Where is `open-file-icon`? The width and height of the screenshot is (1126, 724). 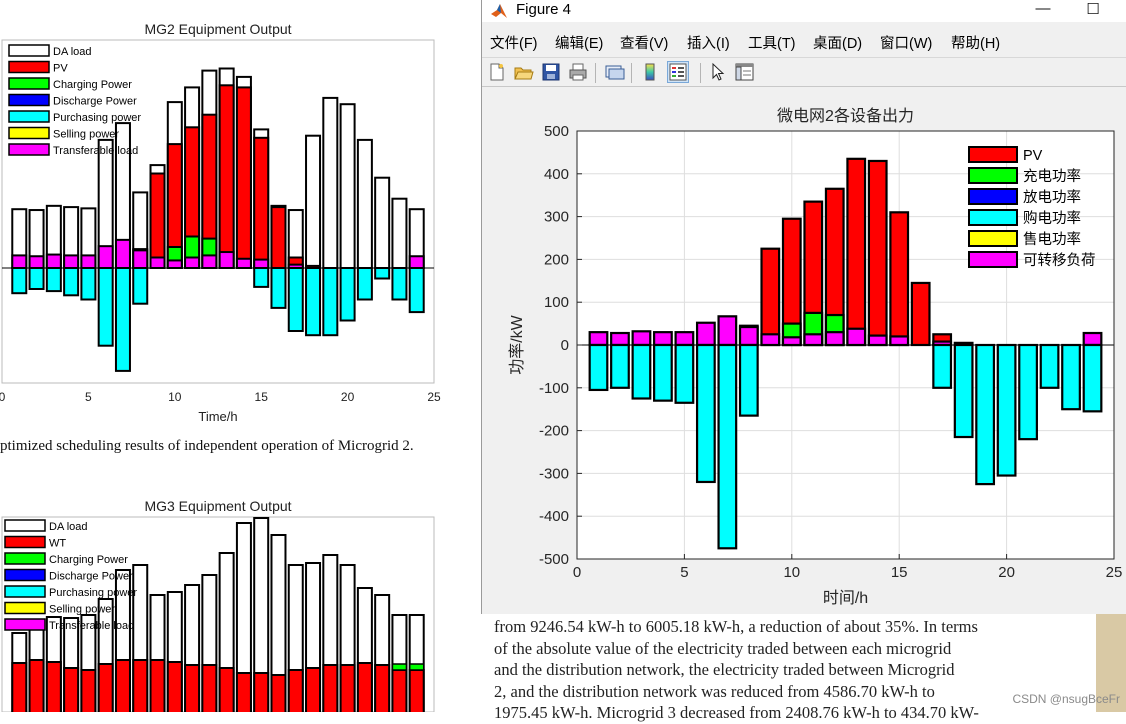
open-file-icon is located at coordinates (523, 72).